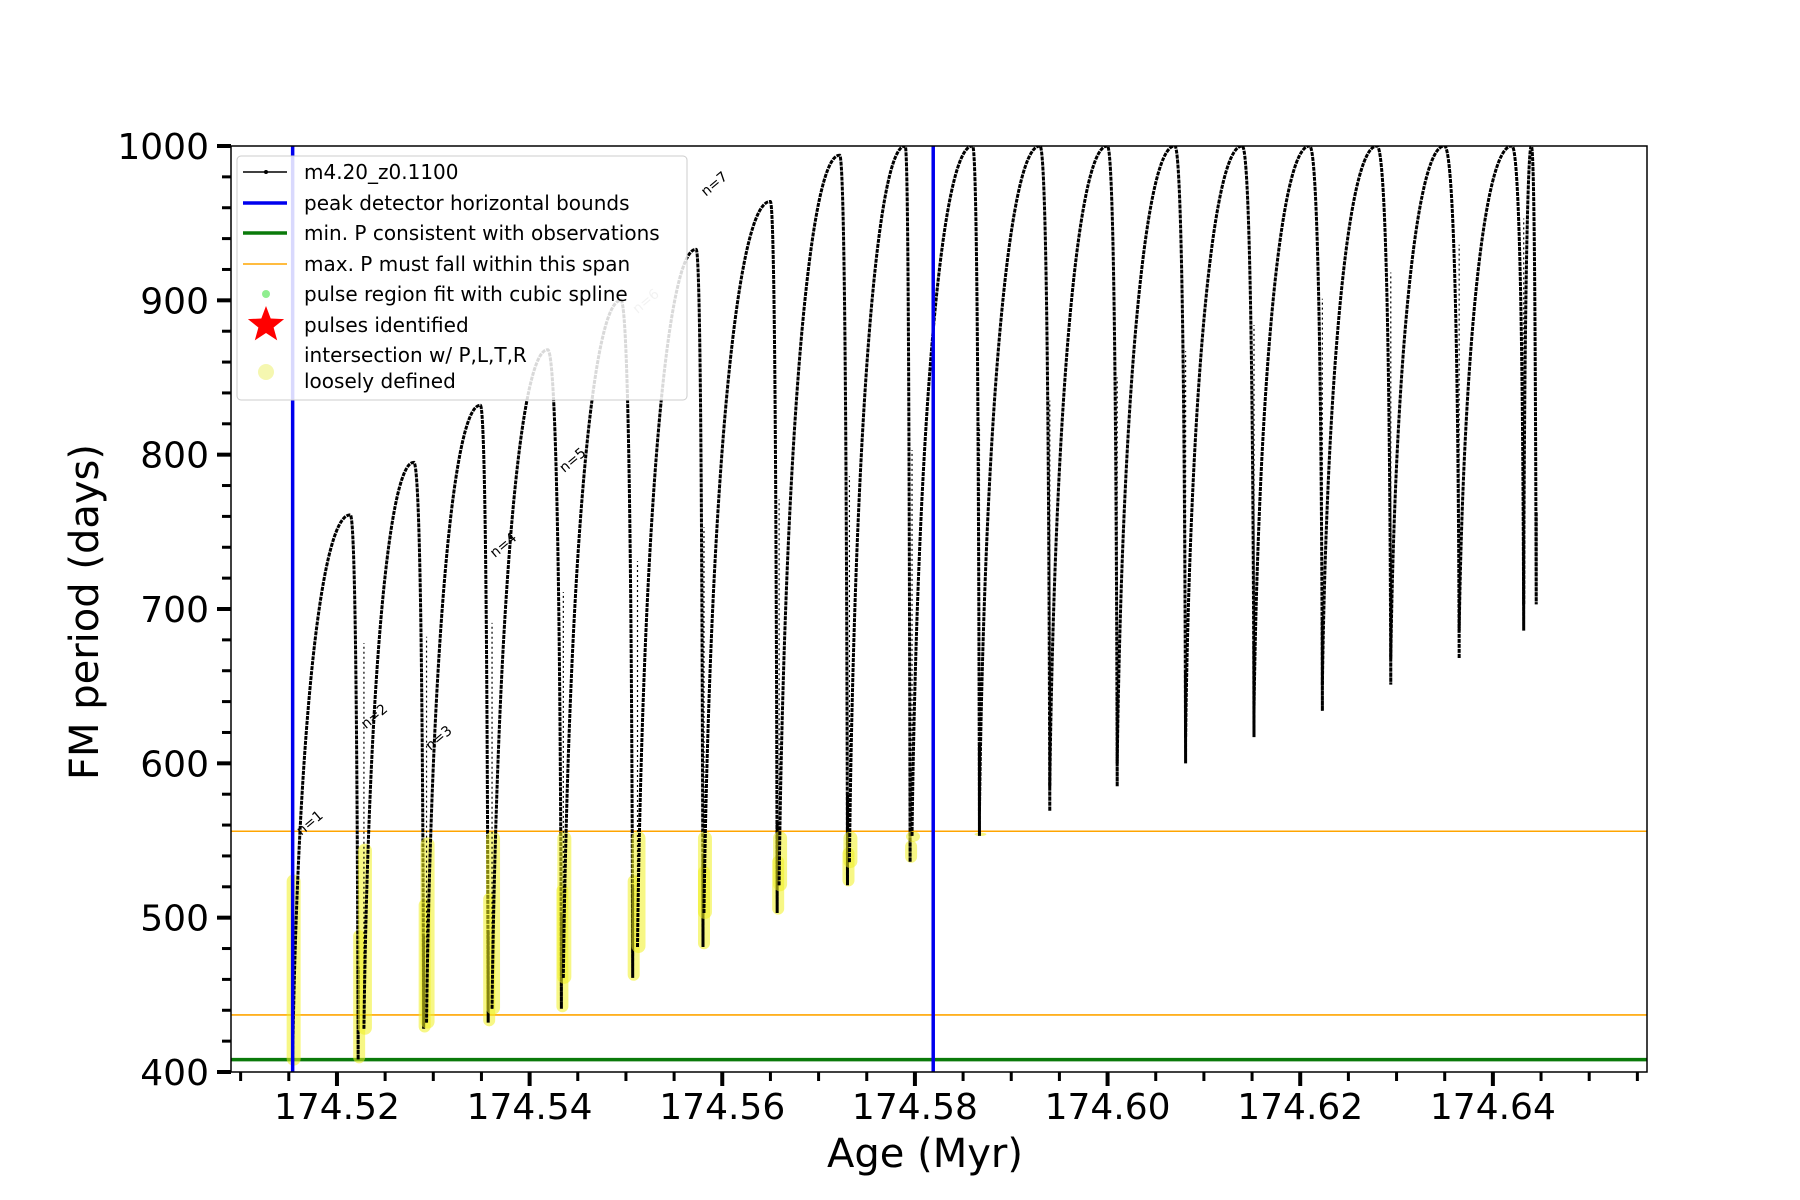 The width and height of the screenshot is (1800, 1200). Describe the element at coordinates (466, 294) in the screenshot. I see `legend-label: pulse region fit with cubic spline` at that location.